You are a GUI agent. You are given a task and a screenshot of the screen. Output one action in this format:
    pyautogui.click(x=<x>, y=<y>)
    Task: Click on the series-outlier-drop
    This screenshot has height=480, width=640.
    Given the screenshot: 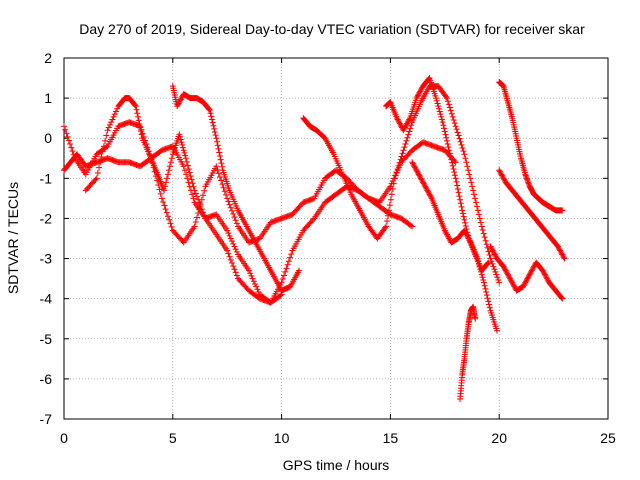 What is the action you would take?
    pyautogui.click(x=468, y=352)
    